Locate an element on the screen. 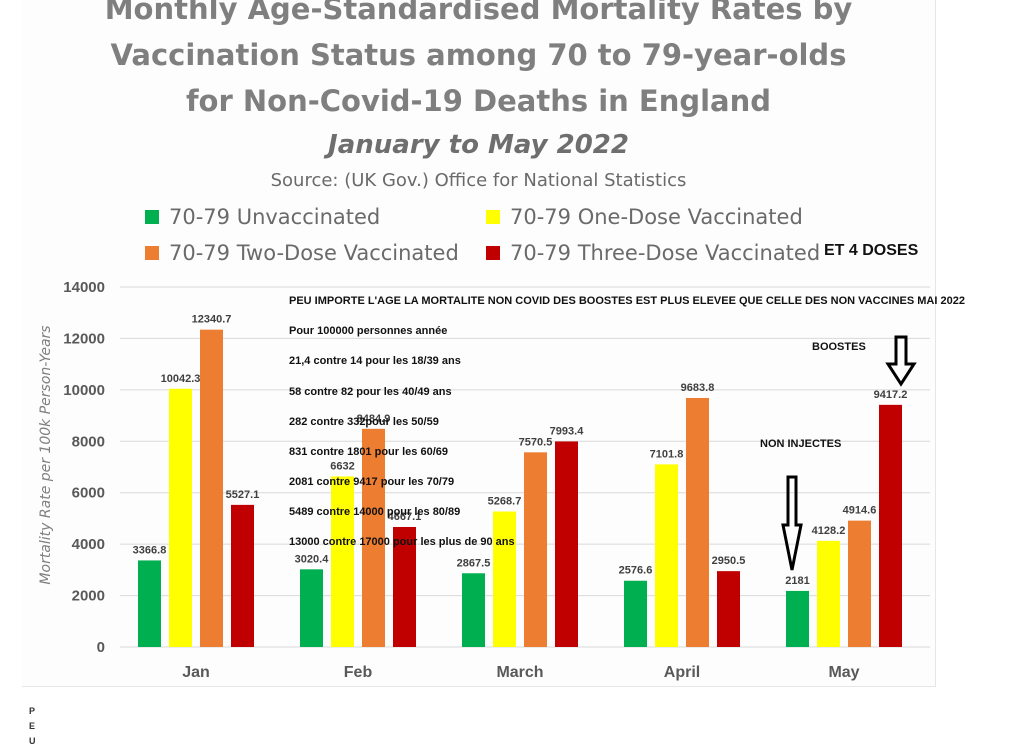 Image resolution: width=1016 pixels, height=749 pixels. annotation-row-70-79: 2081 contre 9417 pour les 70/79 is located at coordinates (372, 482).